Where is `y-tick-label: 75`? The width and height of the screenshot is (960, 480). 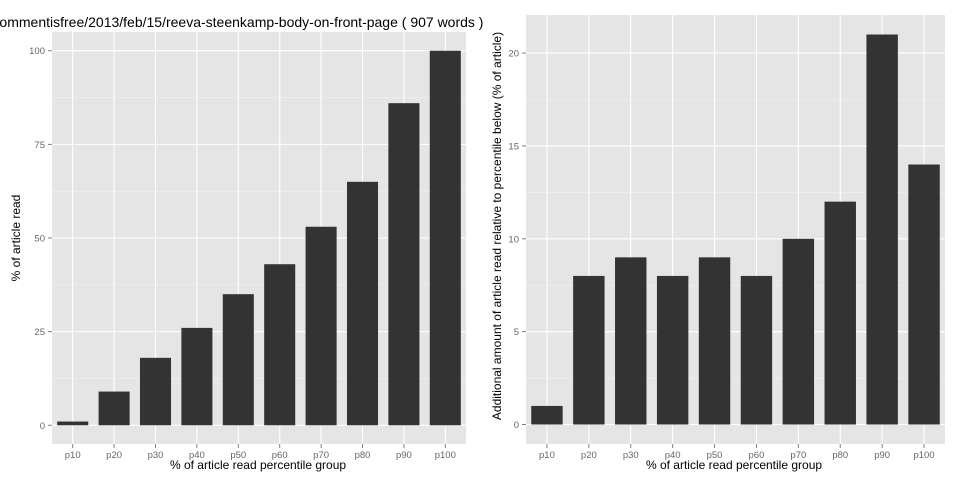
y-tick-label: 75 is located at coordinates (39, 145).